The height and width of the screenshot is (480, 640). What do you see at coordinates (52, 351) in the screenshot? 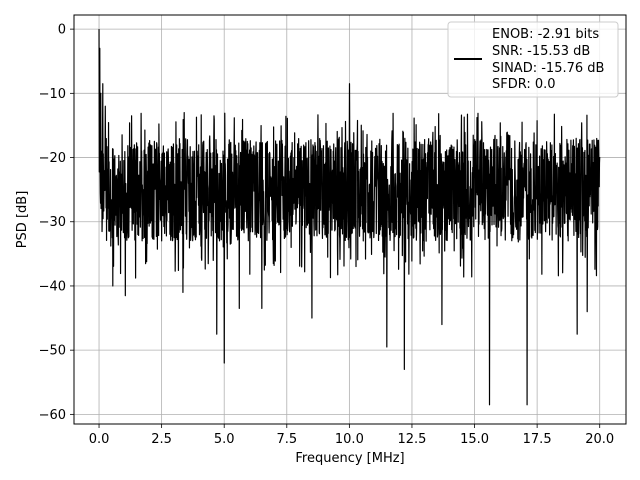
I see `y-tick-label: −50` at bounding box center [52, 351].